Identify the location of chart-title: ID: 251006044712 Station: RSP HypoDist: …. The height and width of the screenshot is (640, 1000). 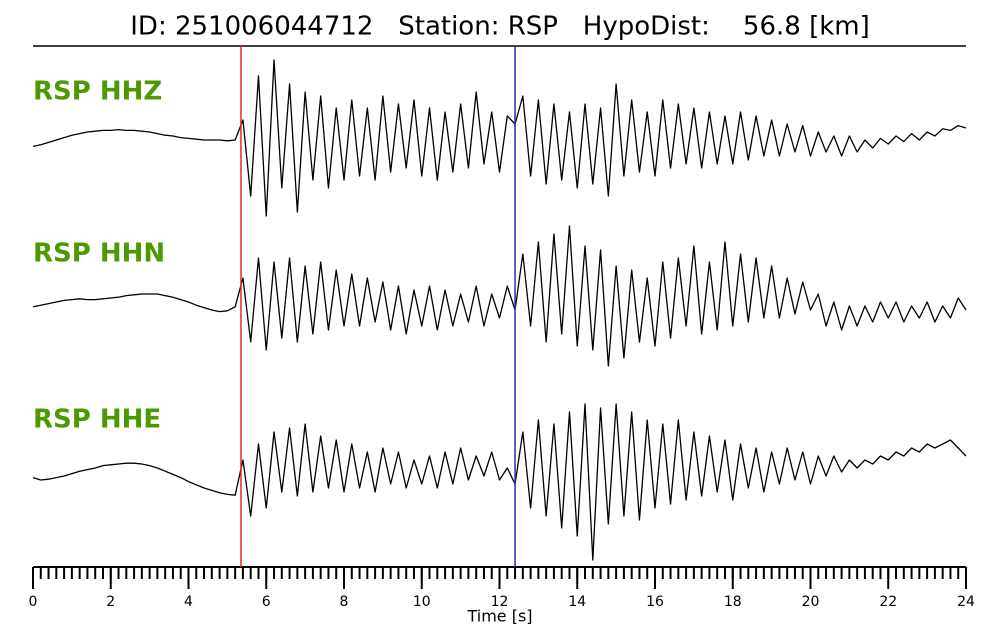
(500, 27).